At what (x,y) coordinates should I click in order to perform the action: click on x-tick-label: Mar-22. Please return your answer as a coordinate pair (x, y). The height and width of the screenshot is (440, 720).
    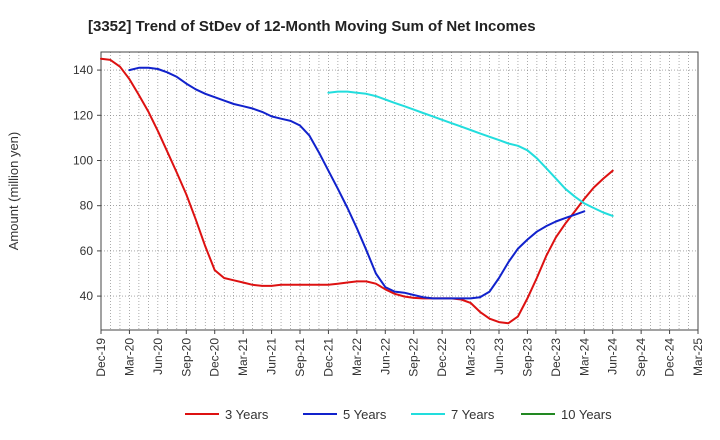
    Looking at the image, I should click on (357, 357).